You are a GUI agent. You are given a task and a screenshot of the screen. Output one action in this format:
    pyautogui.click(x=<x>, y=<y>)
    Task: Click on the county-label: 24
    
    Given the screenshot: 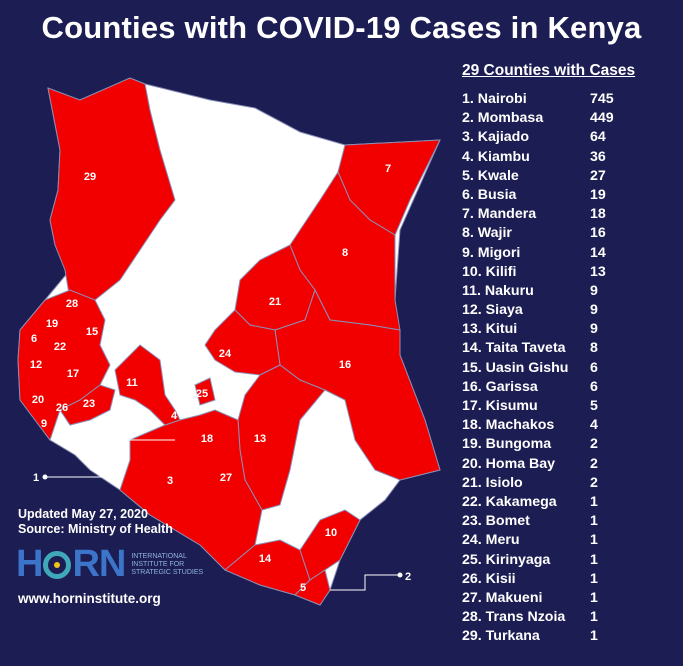 What is the action you would take?
    pyautogui.click(x=225, y=354)
    